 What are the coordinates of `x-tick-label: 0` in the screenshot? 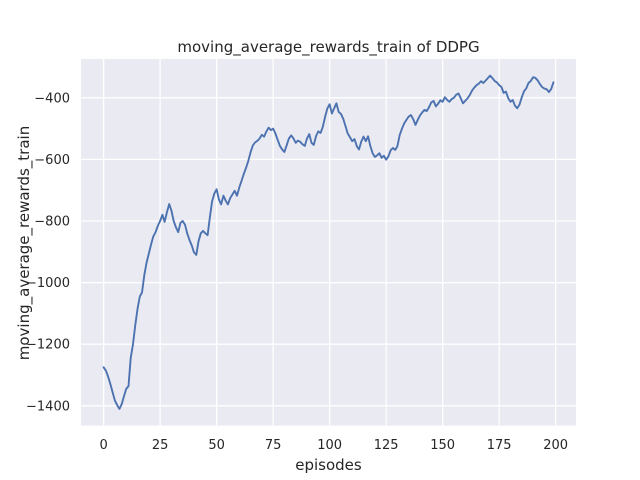 It's located at (103, 445).